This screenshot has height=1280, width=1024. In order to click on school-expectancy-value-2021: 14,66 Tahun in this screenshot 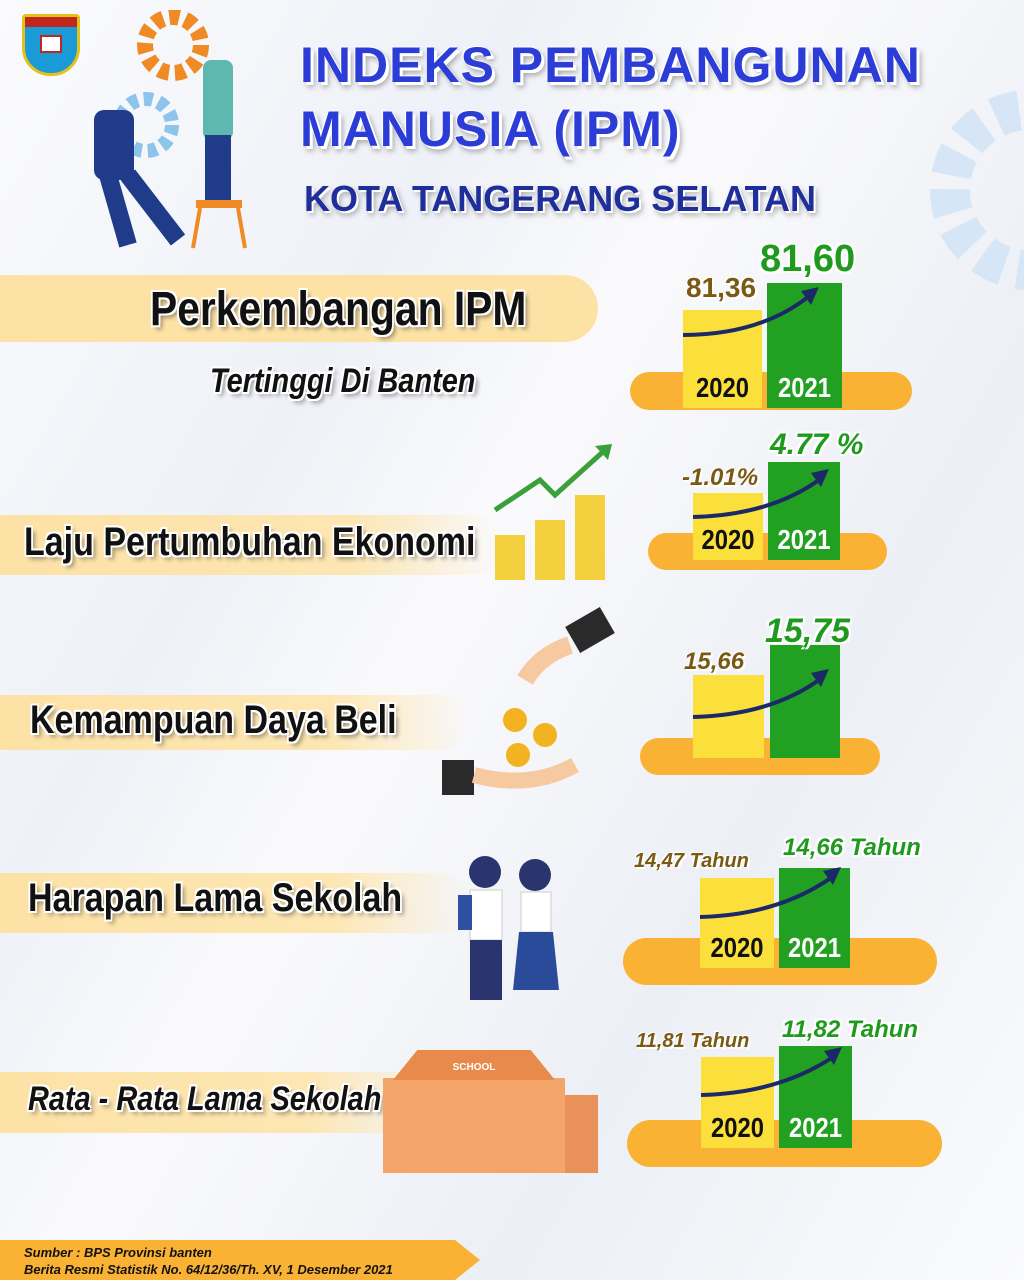, I will do `click(852, 847)`.